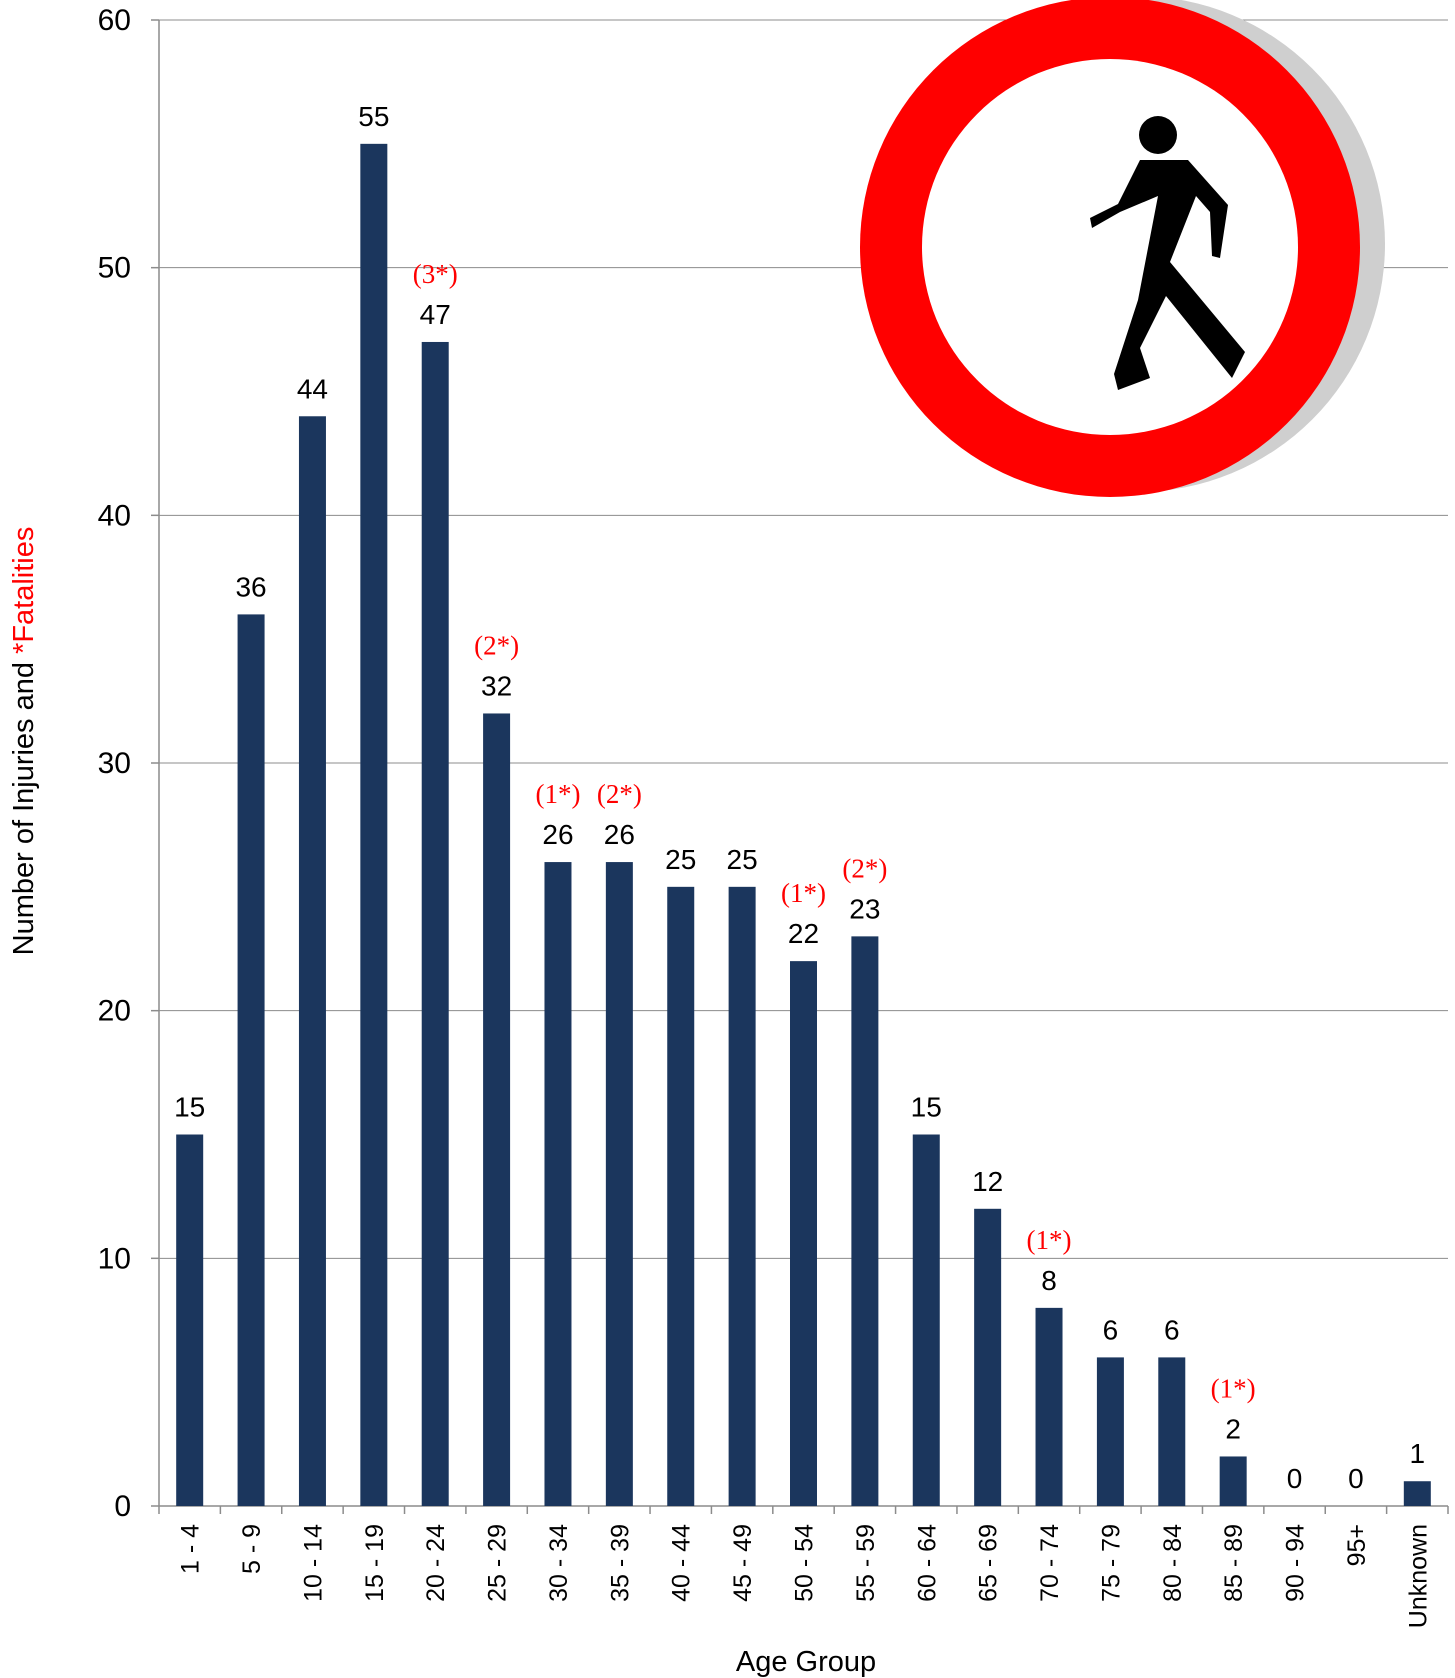 The height and width of the screenshot is (1678, 1455). I want to click on x-tick-label: 85 - 89, so click(1234, 1563).